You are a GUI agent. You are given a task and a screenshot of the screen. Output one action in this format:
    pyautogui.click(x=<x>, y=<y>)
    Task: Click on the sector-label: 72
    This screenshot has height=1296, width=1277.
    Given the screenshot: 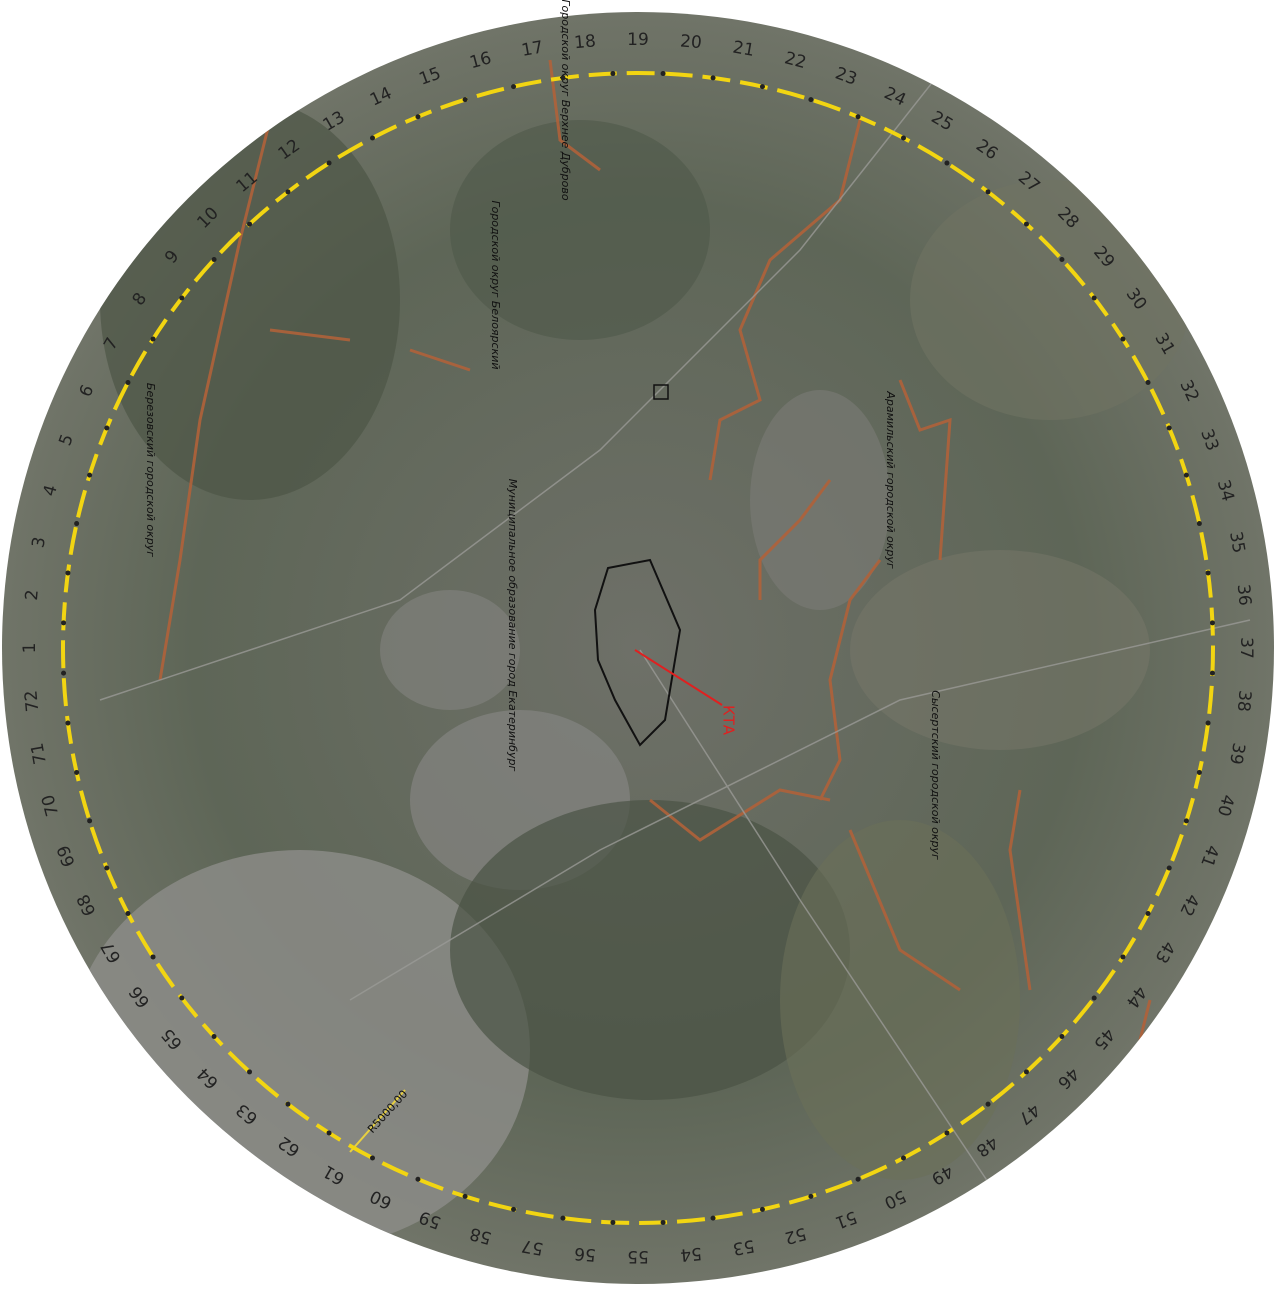 What is the action you would take?
    pyautogui.click(x=32, y=700)
    